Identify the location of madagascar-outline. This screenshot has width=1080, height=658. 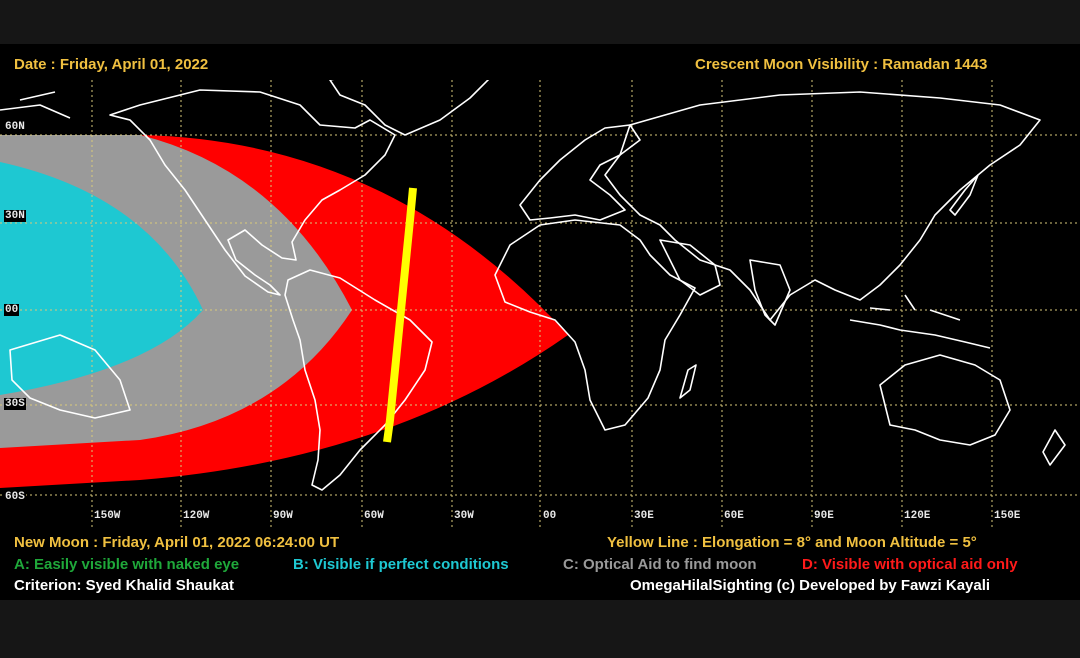
(688, 381).